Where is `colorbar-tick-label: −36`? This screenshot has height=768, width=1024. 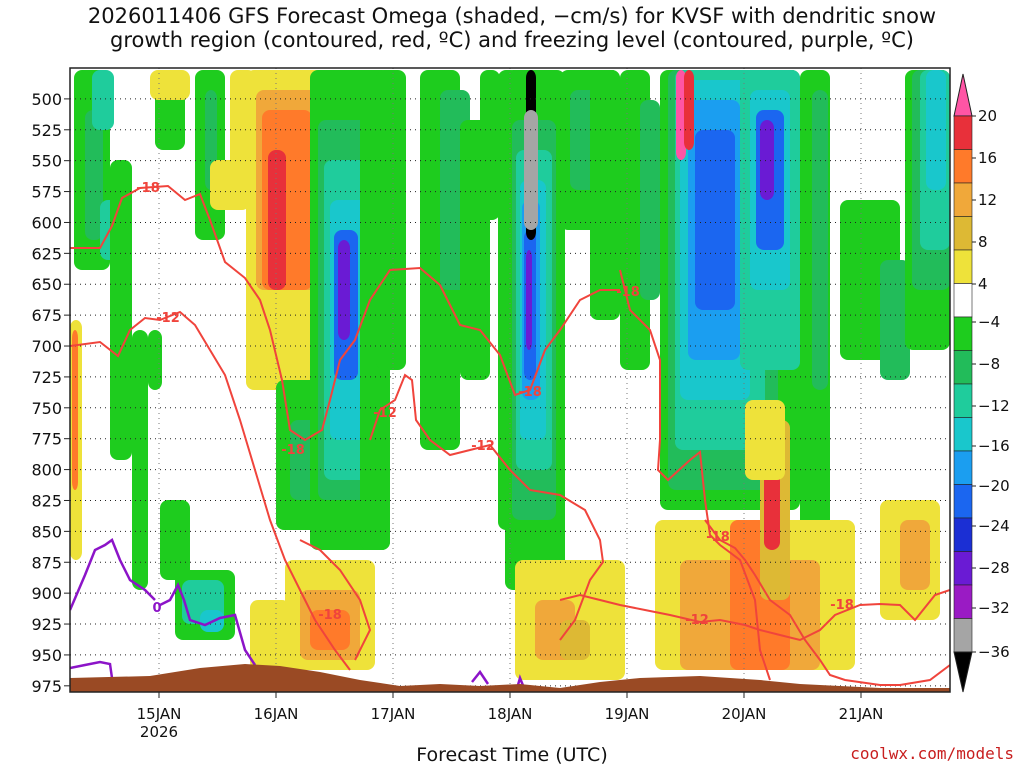 colorbar-tick-label: −36 is located at coordinates (994, 652).